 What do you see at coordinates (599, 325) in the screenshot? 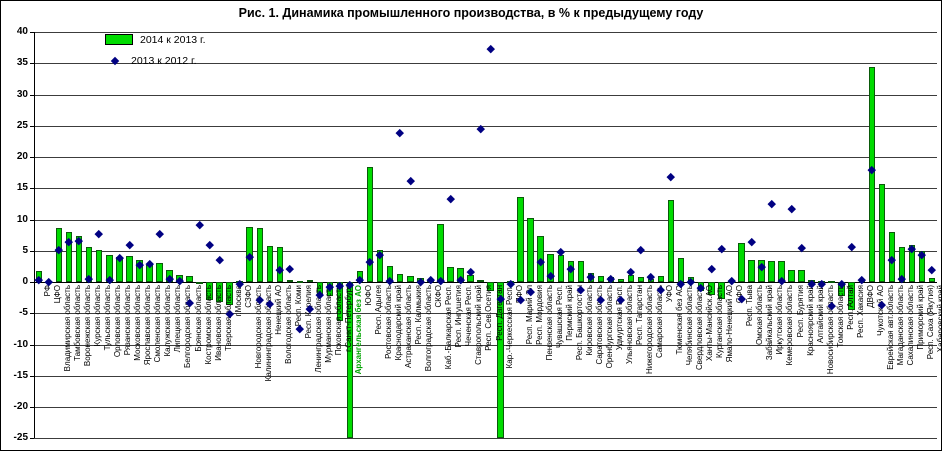
I see `x-axis-label: Саратовская область` at bounding box center [599, 325].